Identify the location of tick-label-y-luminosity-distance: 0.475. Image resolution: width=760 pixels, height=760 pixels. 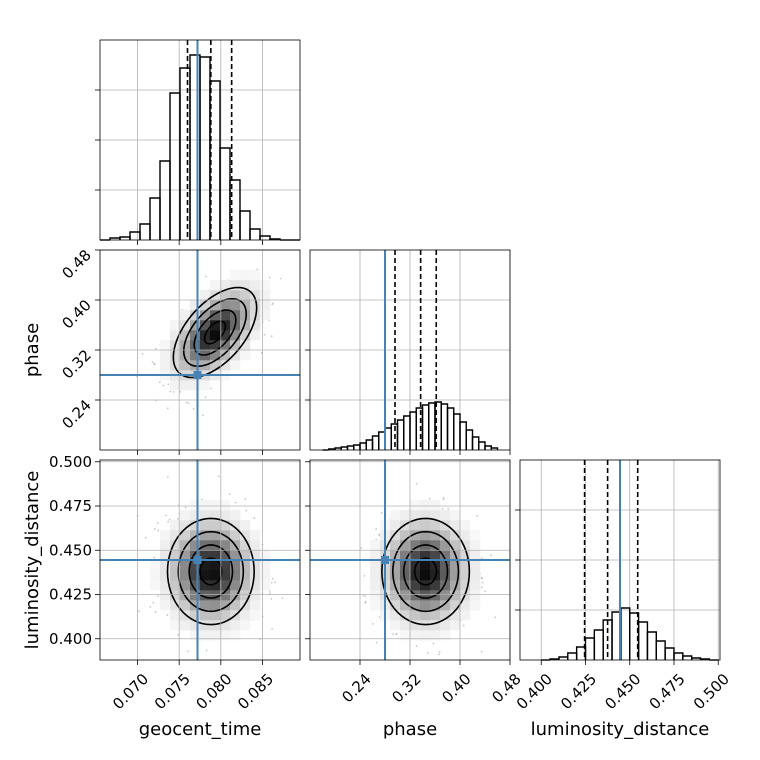
(70, 506).